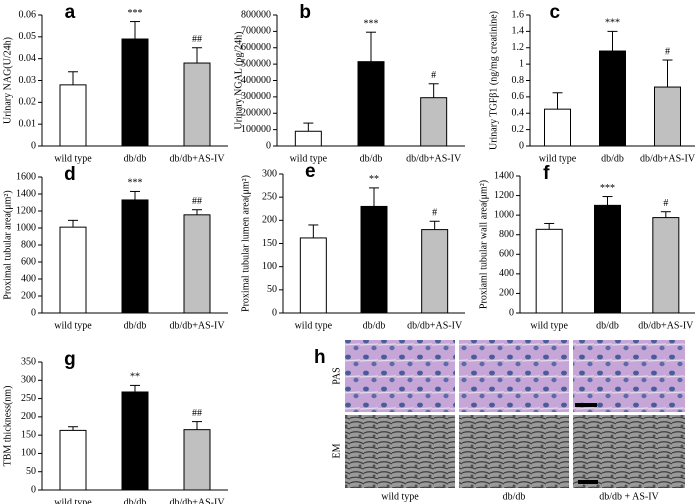  What do you see at coordinates (28, 244) in the screenshot?
I see `y-tick-label: 800` at bounding box center [28, 244].